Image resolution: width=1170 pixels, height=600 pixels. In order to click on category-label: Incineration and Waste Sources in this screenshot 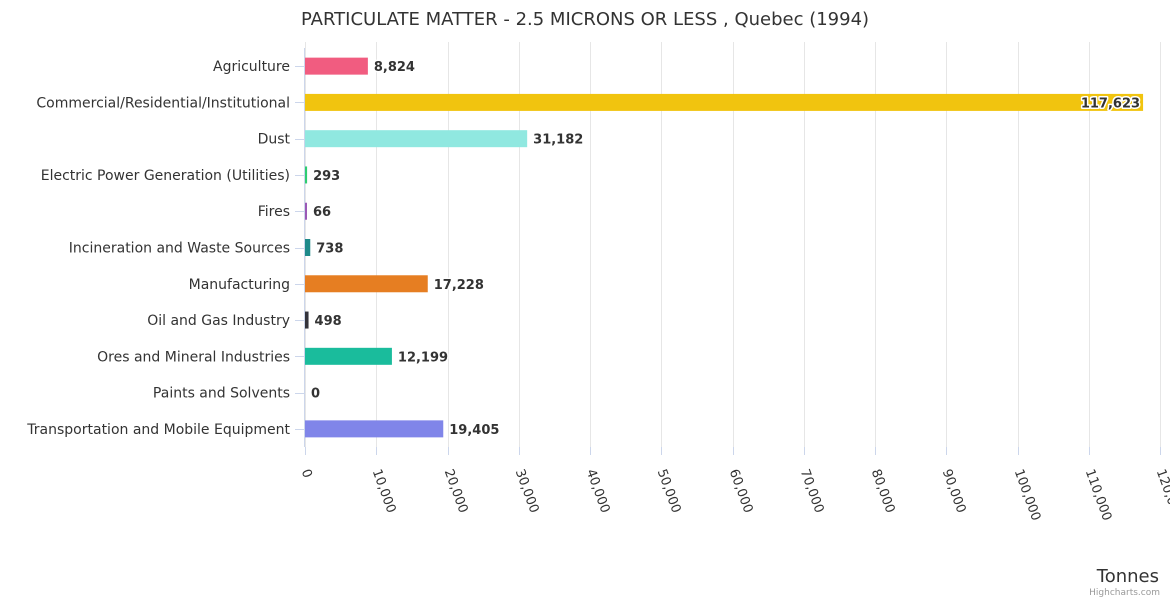, I will do `click(179, 249)`.